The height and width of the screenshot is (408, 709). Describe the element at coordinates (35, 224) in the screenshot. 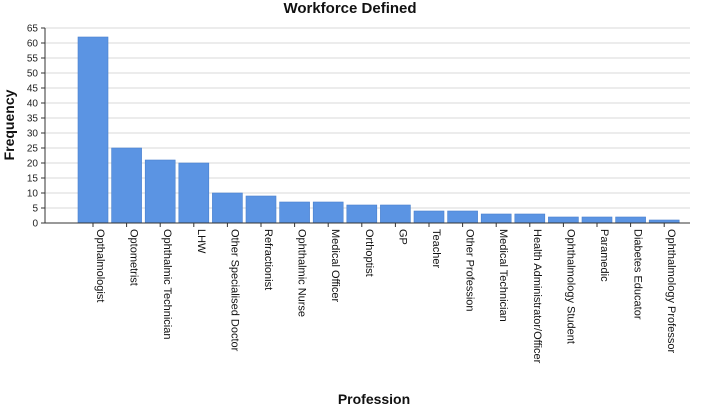

I see `y-tick-label: 0` at that location.